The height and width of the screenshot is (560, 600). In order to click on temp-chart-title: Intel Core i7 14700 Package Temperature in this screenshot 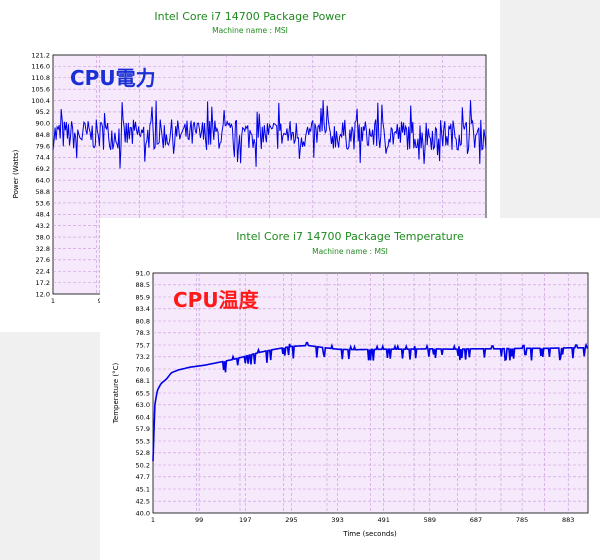, I will do `click(350, 236)`.